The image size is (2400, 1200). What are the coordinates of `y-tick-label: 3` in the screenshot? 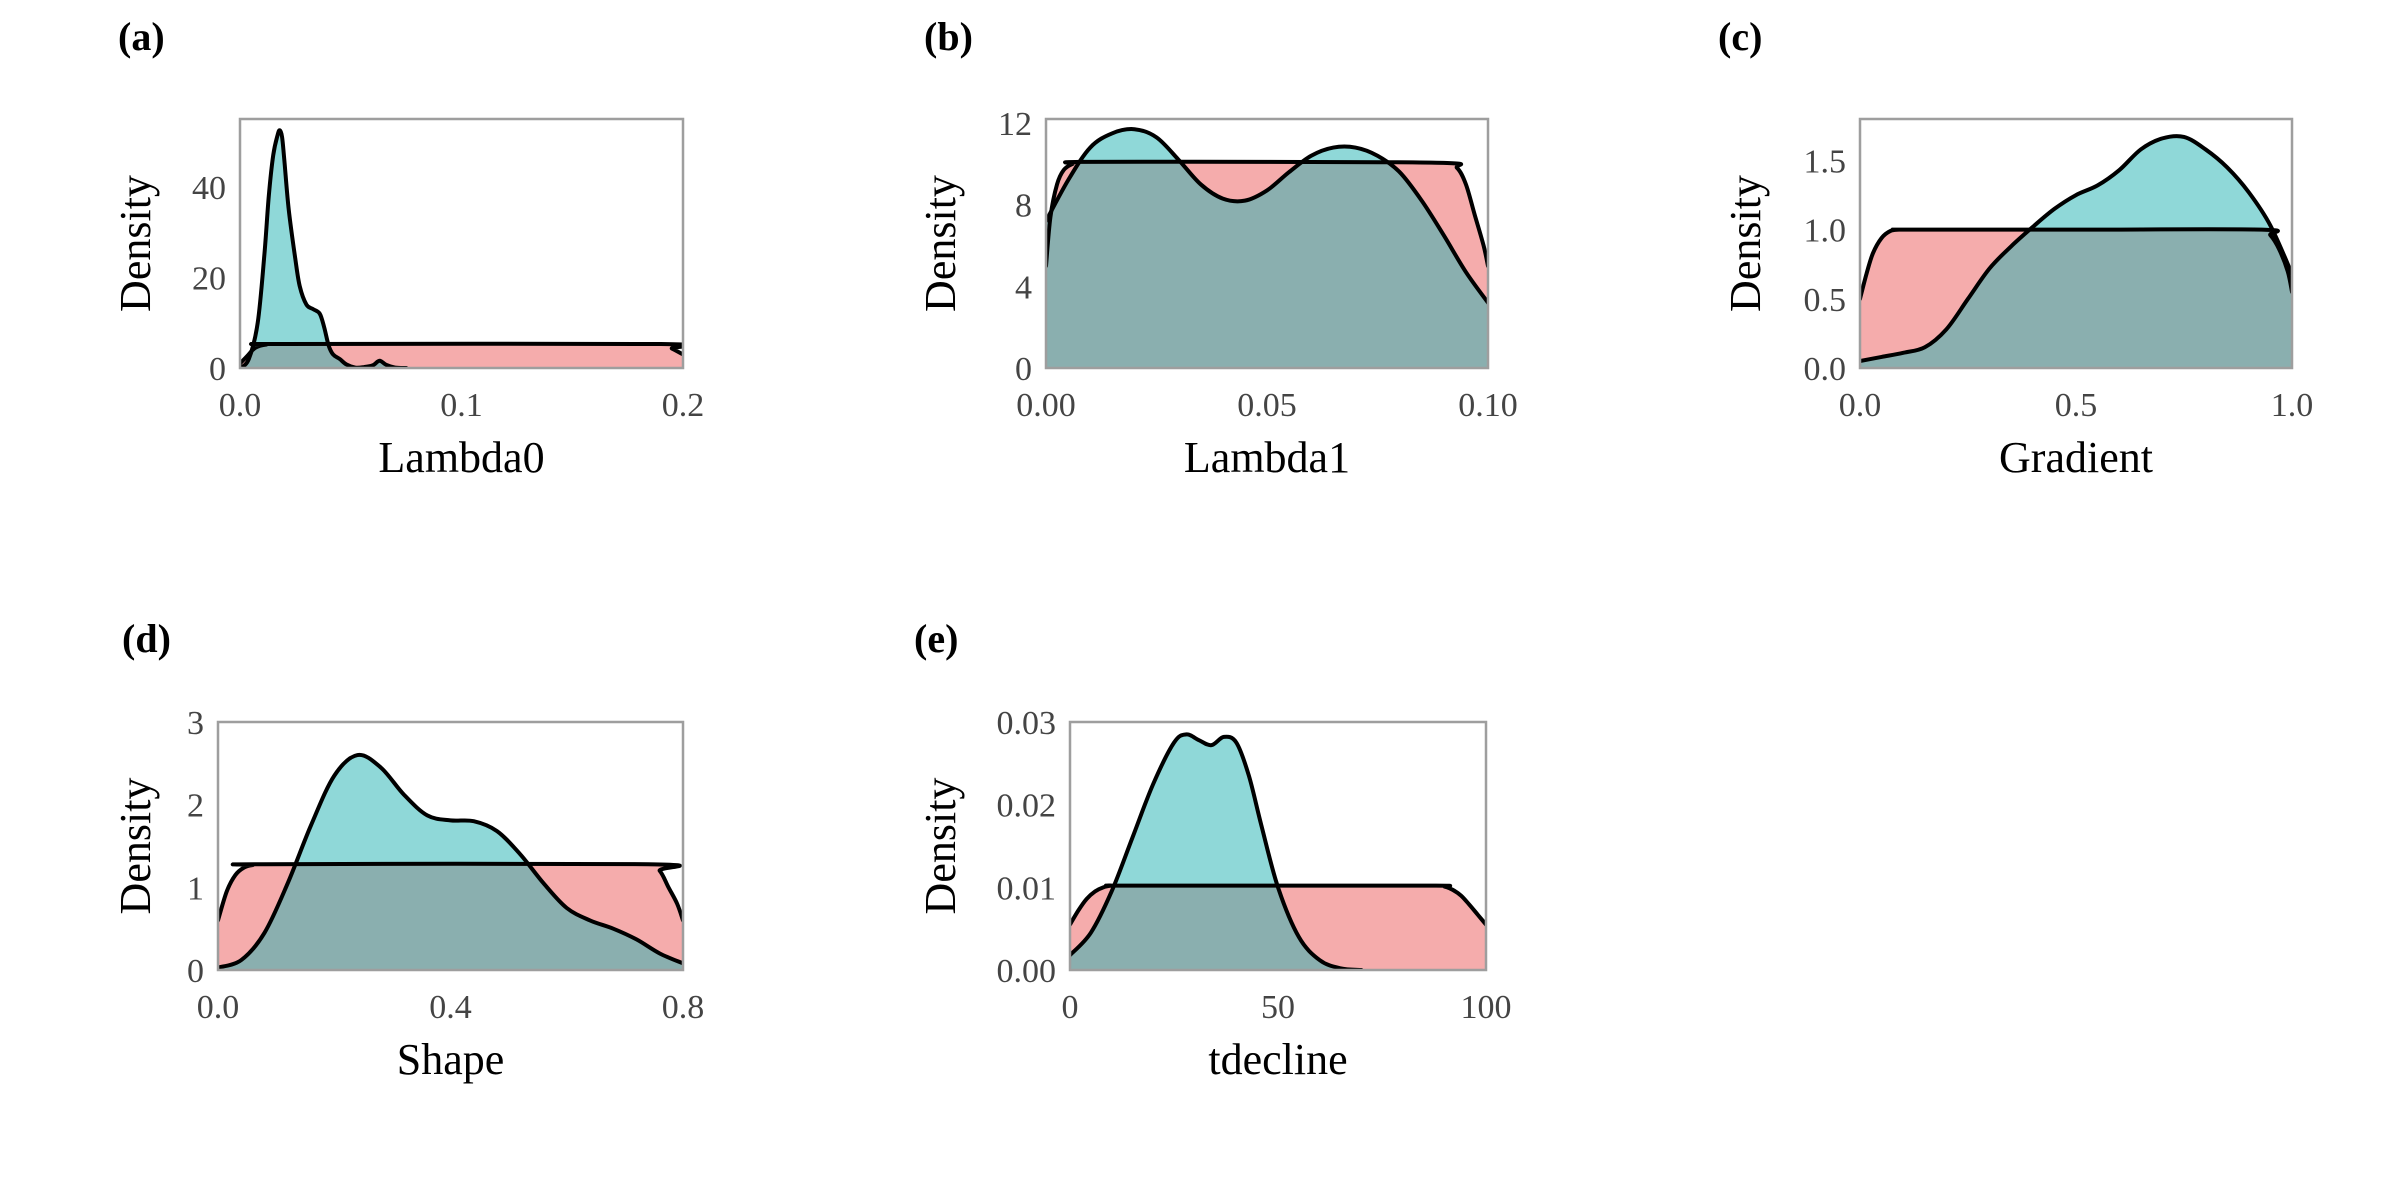 It's located at (195, 723).